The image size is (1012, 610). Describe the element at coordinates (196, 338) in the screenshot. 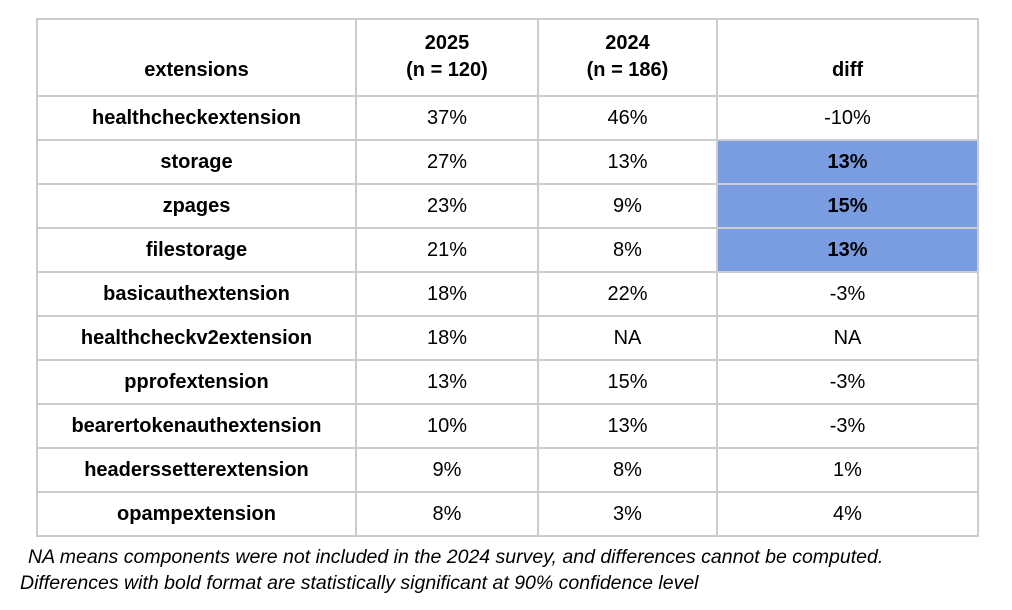

I see `extension-name-cell: healthcheckv2extension` at that location.